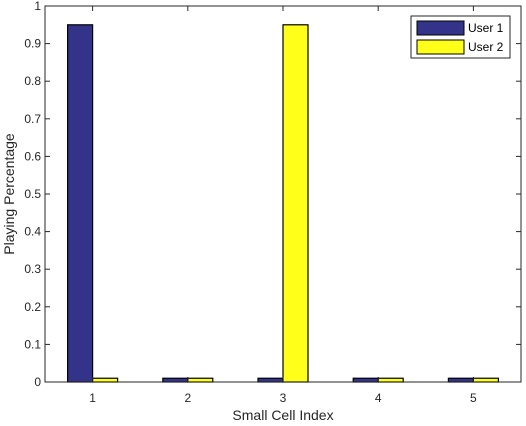 Image resolution: width=526 pixels, height=426 pixels. Describe the element at coordinates (37, 382) in the screenshot. I see `y-tick-label: 0` at that location.